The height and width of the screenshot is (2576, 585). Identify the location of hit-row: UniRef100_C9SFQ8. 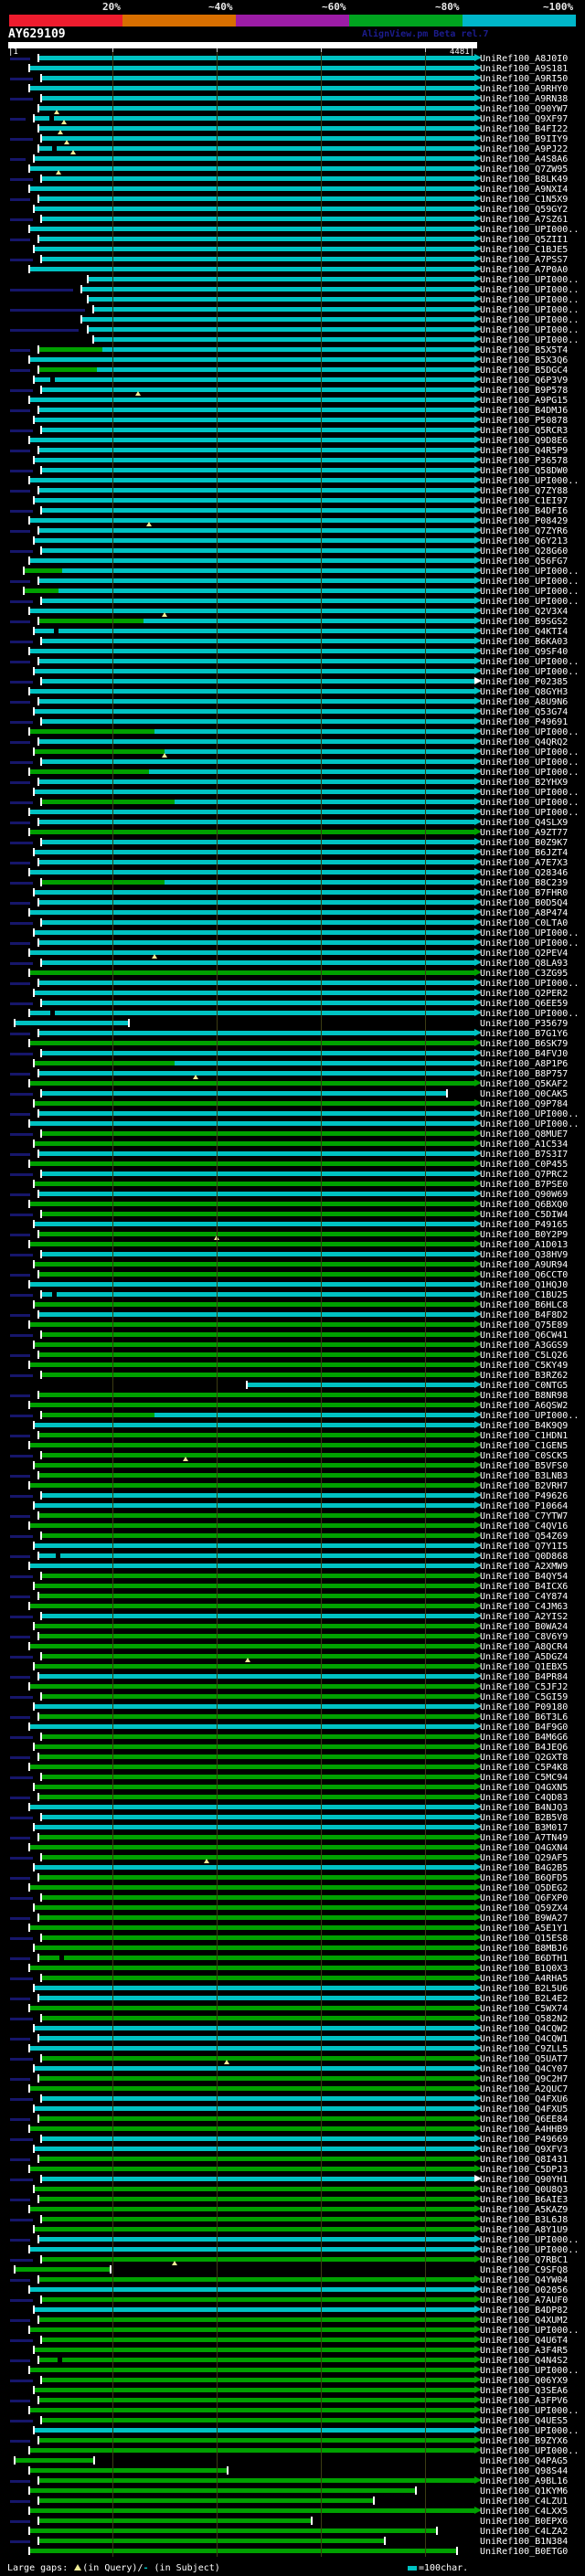
(293, 2270).